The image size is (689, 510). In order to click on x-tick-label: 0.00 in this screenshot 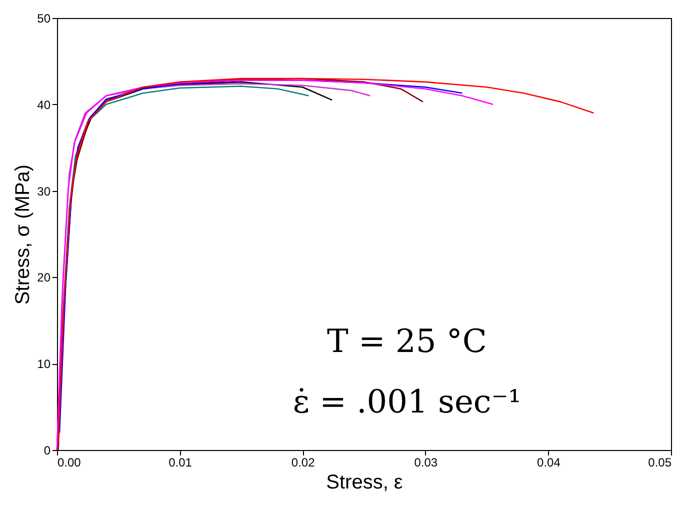, I will do `click(70, 463)`.